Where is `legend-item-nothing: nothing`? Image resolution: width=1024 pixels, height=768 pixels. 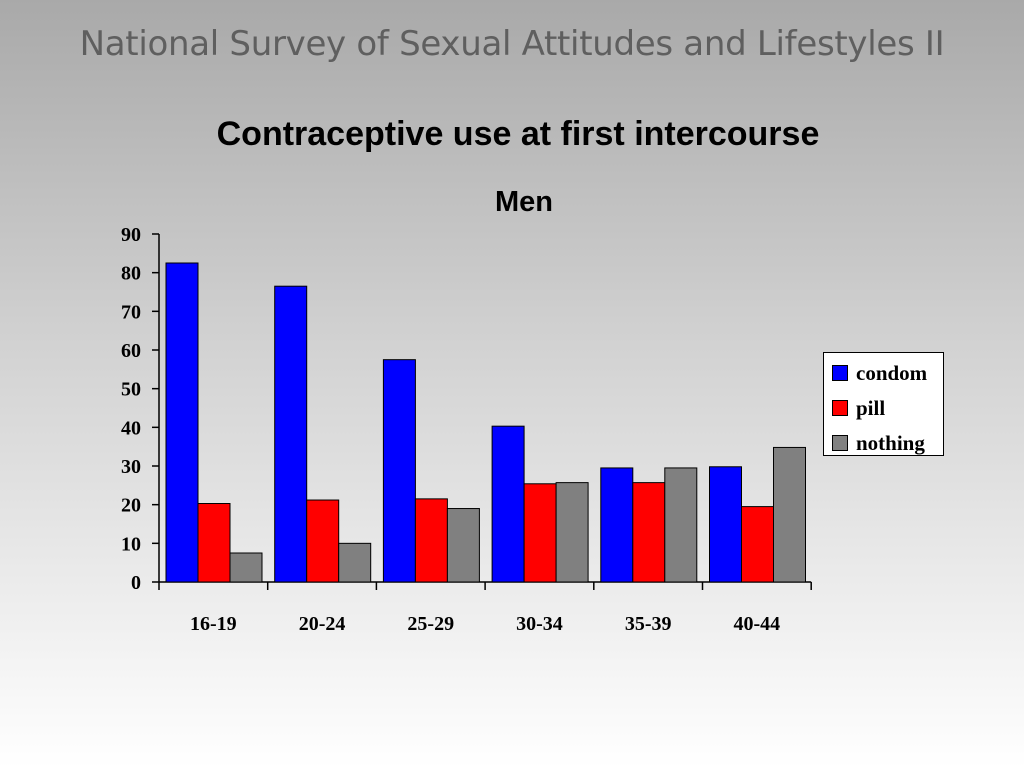 legend-item-nothing: nothing is located at coordinates (878, 443).